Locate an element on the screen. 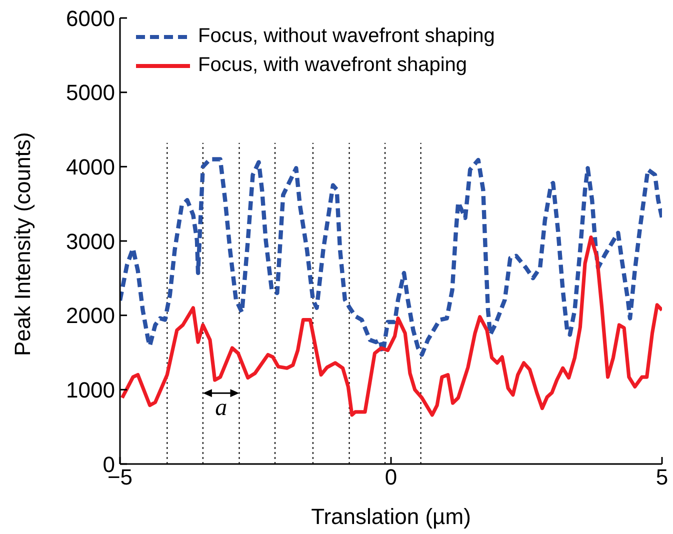 The width and height of the screenshot is (673, 534). y-tick-label: 2000 is located at coordinates (90, 315).